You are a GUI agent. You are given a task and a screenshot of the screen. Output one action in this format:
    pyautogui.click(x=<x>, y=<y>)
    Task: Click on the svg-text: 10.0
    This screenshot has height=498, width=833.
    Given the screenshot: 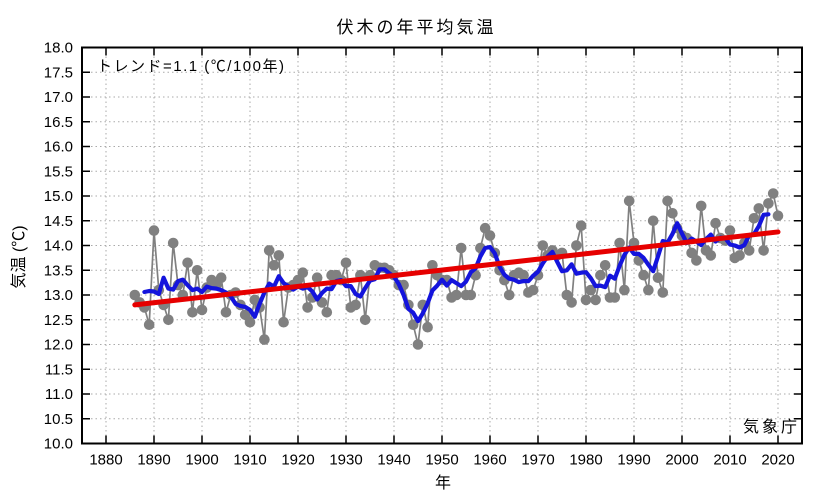 What is the action you would take?
    pyautogui.click(x=58, y=444)
    